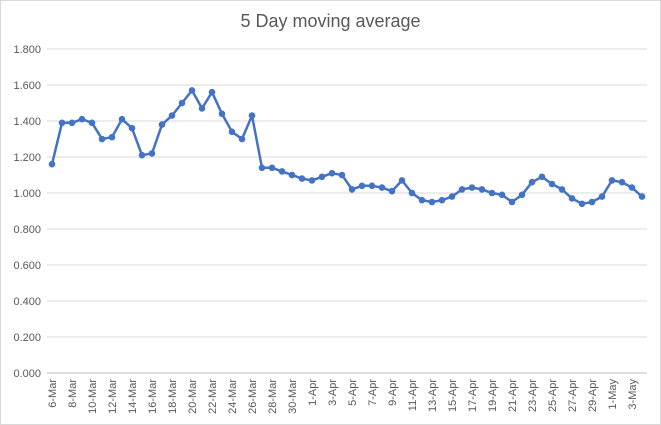 This screenshot has width=661, height=425. What do you see at coordinates (27, 266) in the screenshot?
I see `y-tick-label: 0.600` at bounding box center [27, 266].